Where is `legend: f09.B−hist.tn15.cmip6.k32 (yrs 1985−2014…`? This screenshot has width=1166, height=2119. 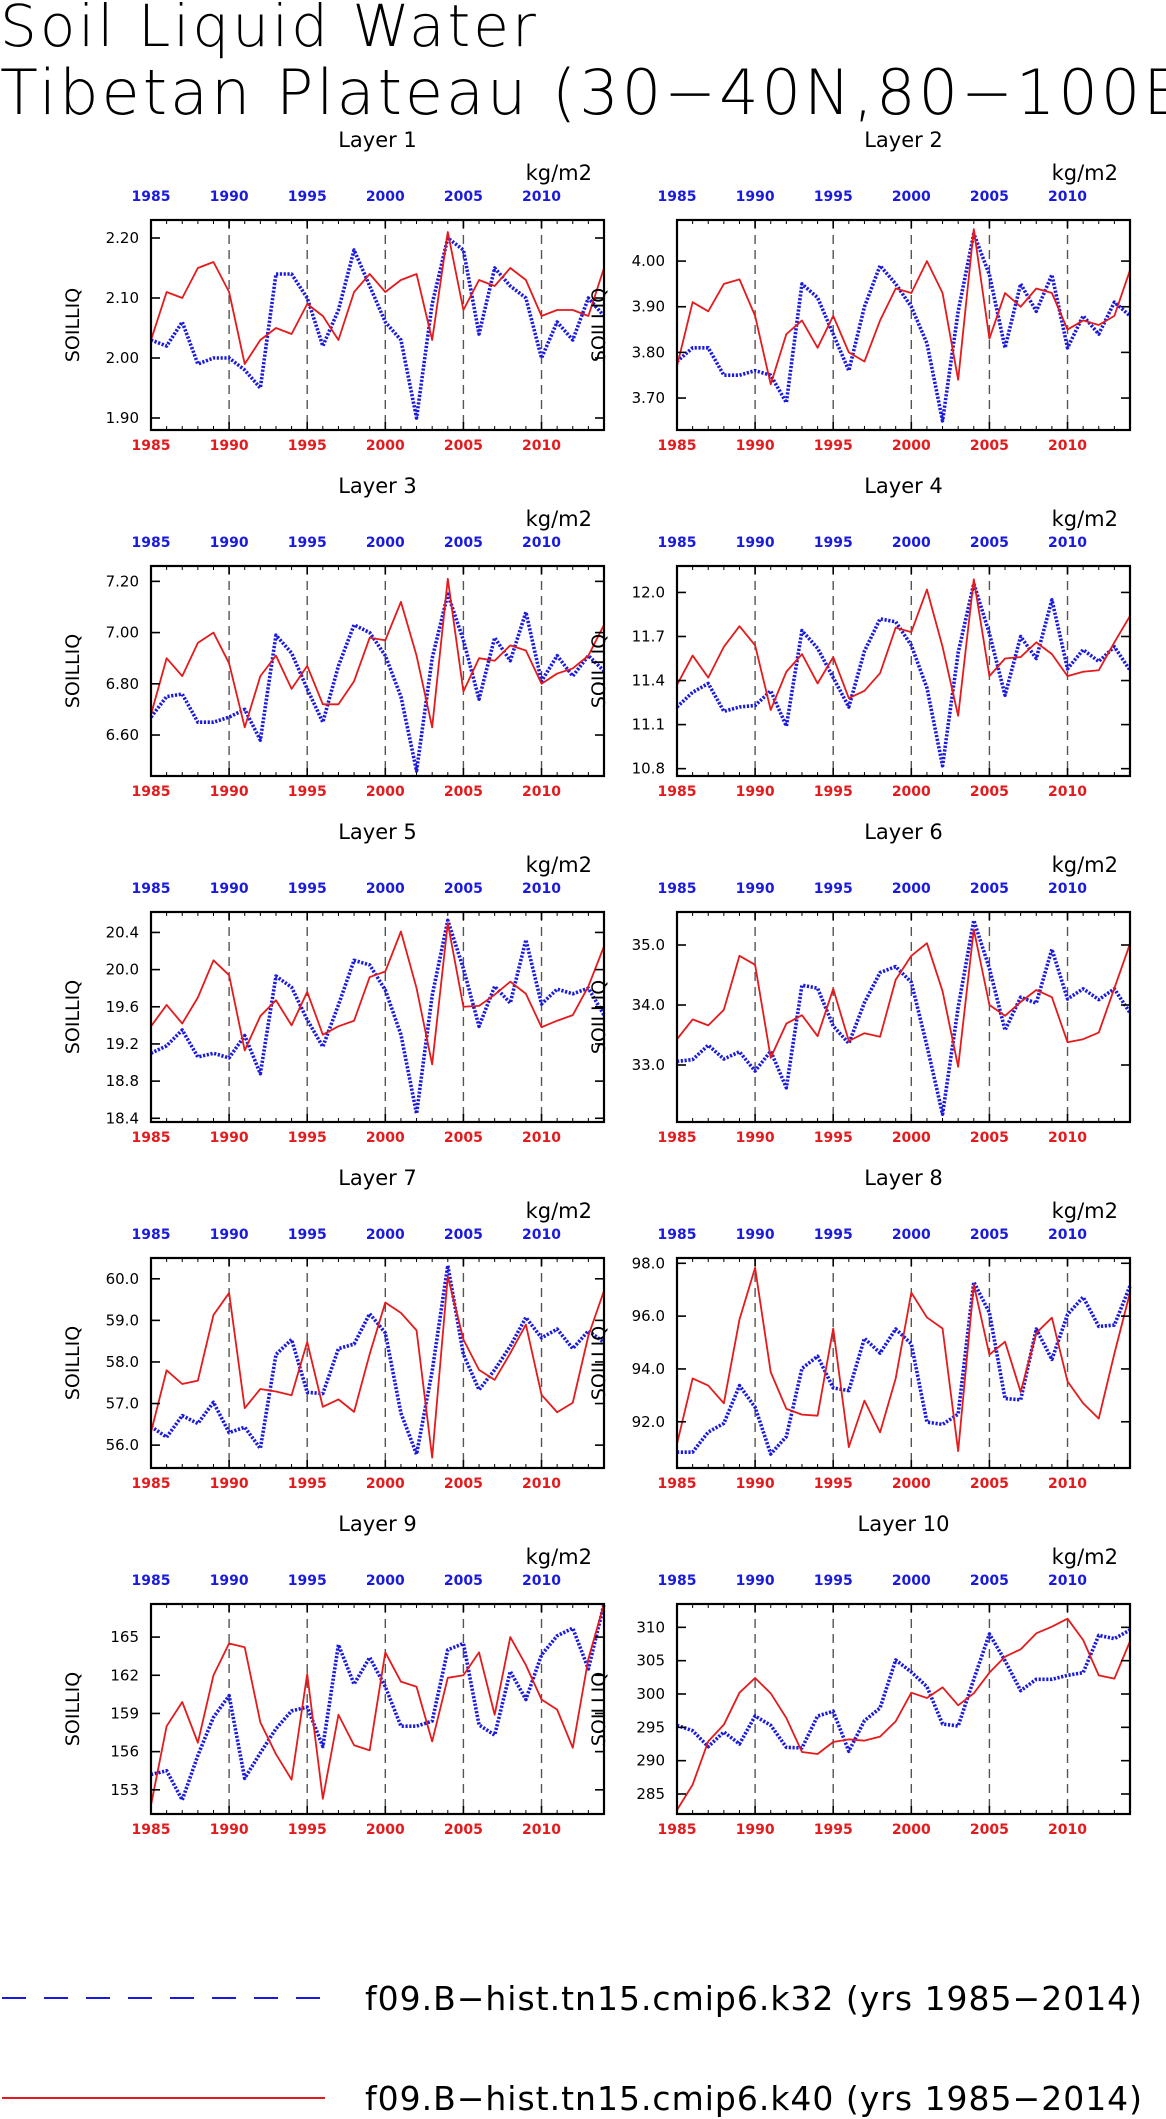 legend: f09.B−hist.tn15.cmip6.k32 (yrs 1985−2014… is located at coordinates (572, 2048).